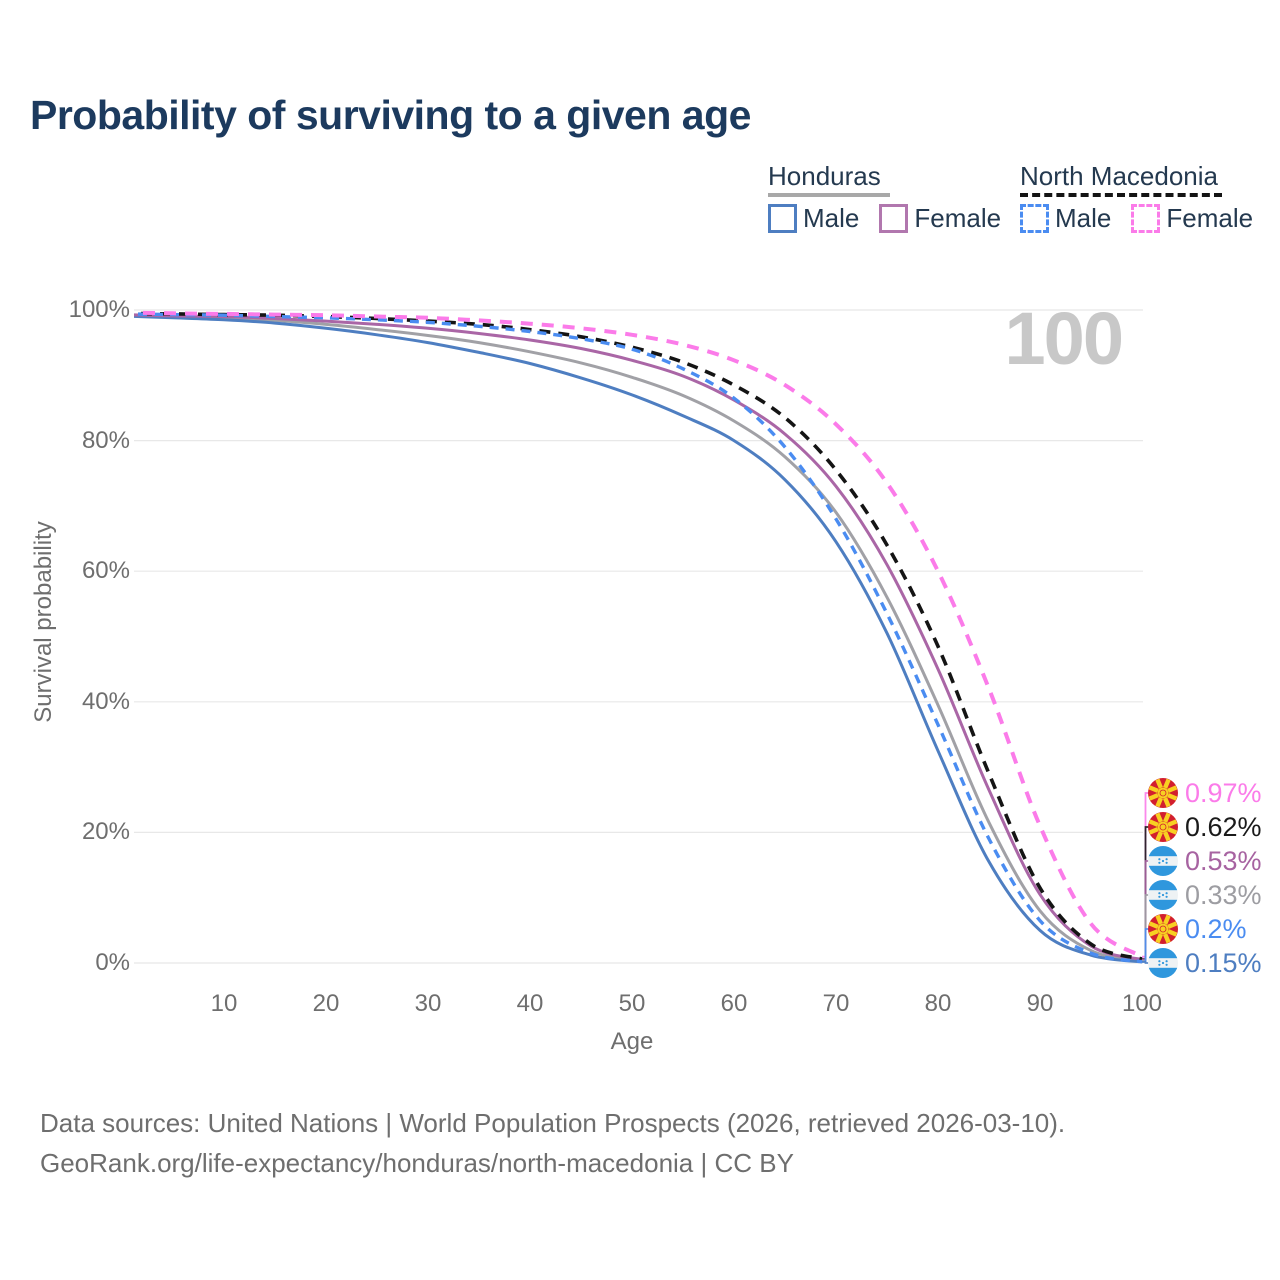  I want to click on legend-item-honduras-female: Female, so click(940, 218).